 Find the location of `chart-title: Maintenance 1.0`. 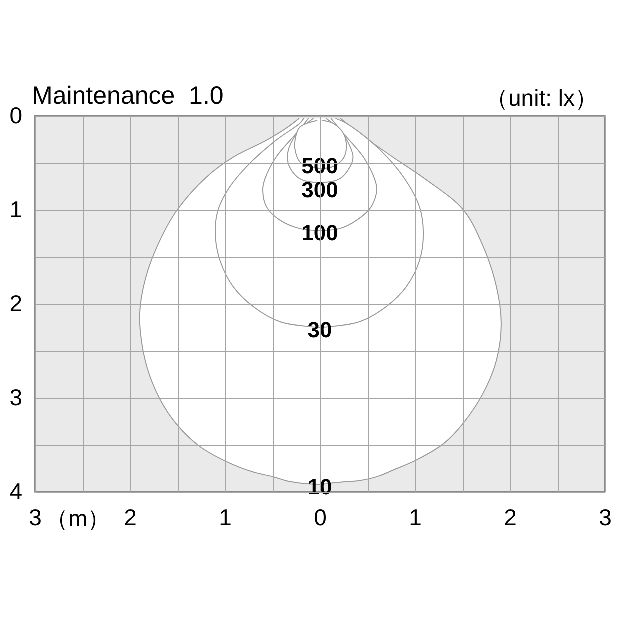

chart-title: Maintenance 1.0 is located at coordinates (128, 96).